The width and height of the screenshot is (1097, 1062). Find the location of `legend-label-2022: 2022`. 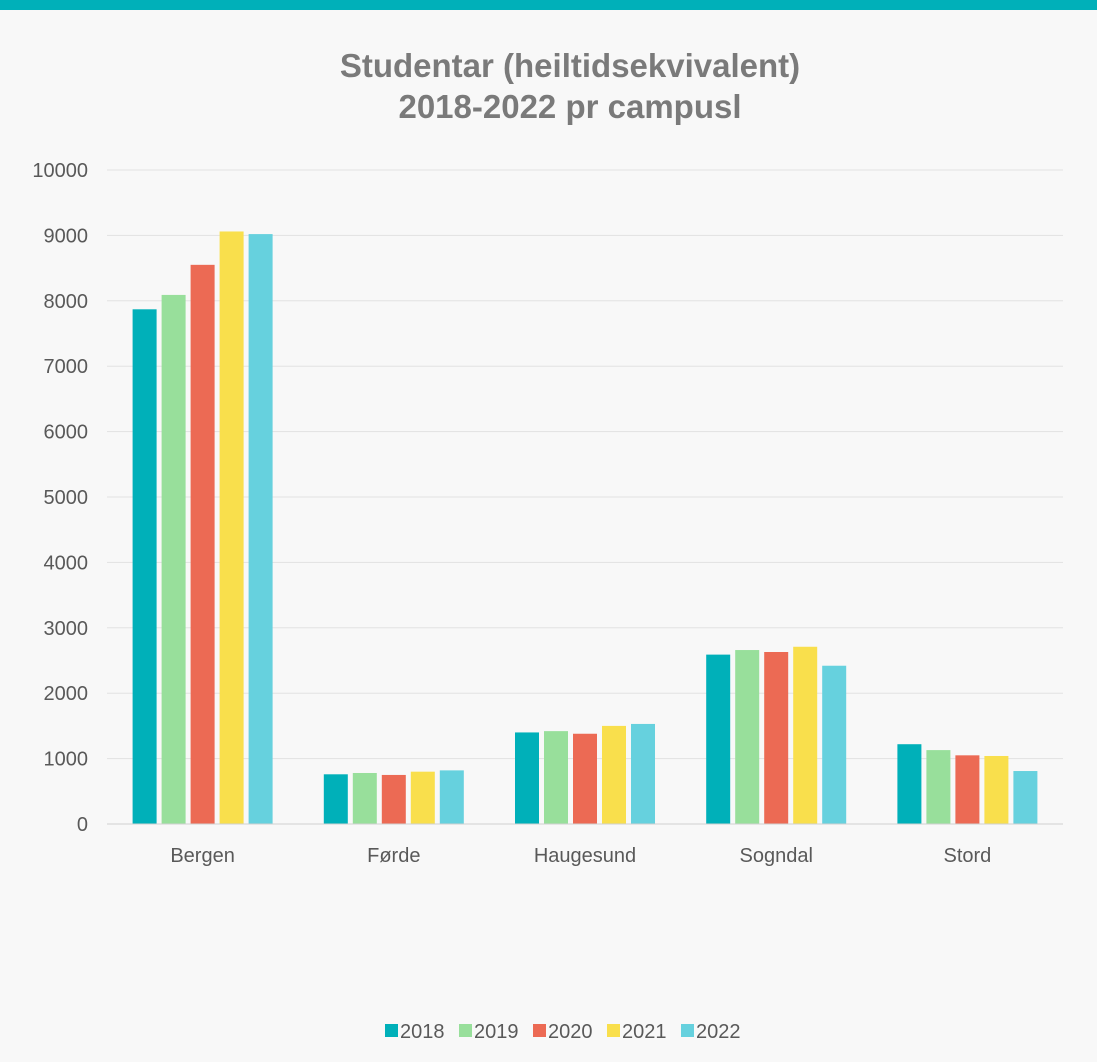

legend-label-2022: 2022 is located at coordinates (718, 1032).